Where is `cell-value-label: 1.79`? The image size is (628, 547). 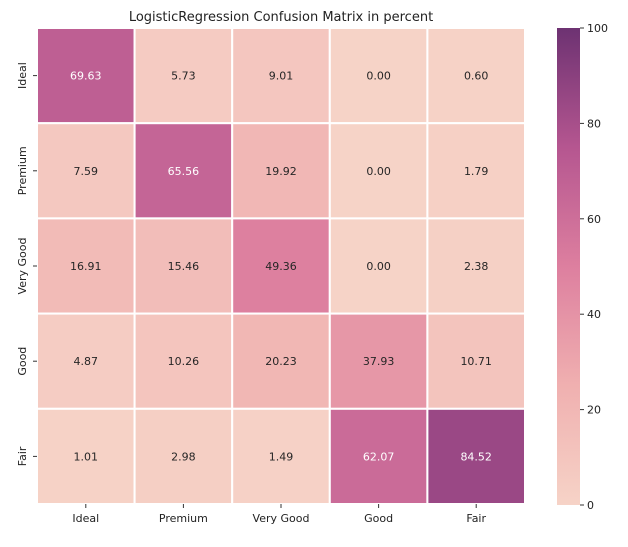 cell-value-label: 1.79 is located at coordinates (476, 171).